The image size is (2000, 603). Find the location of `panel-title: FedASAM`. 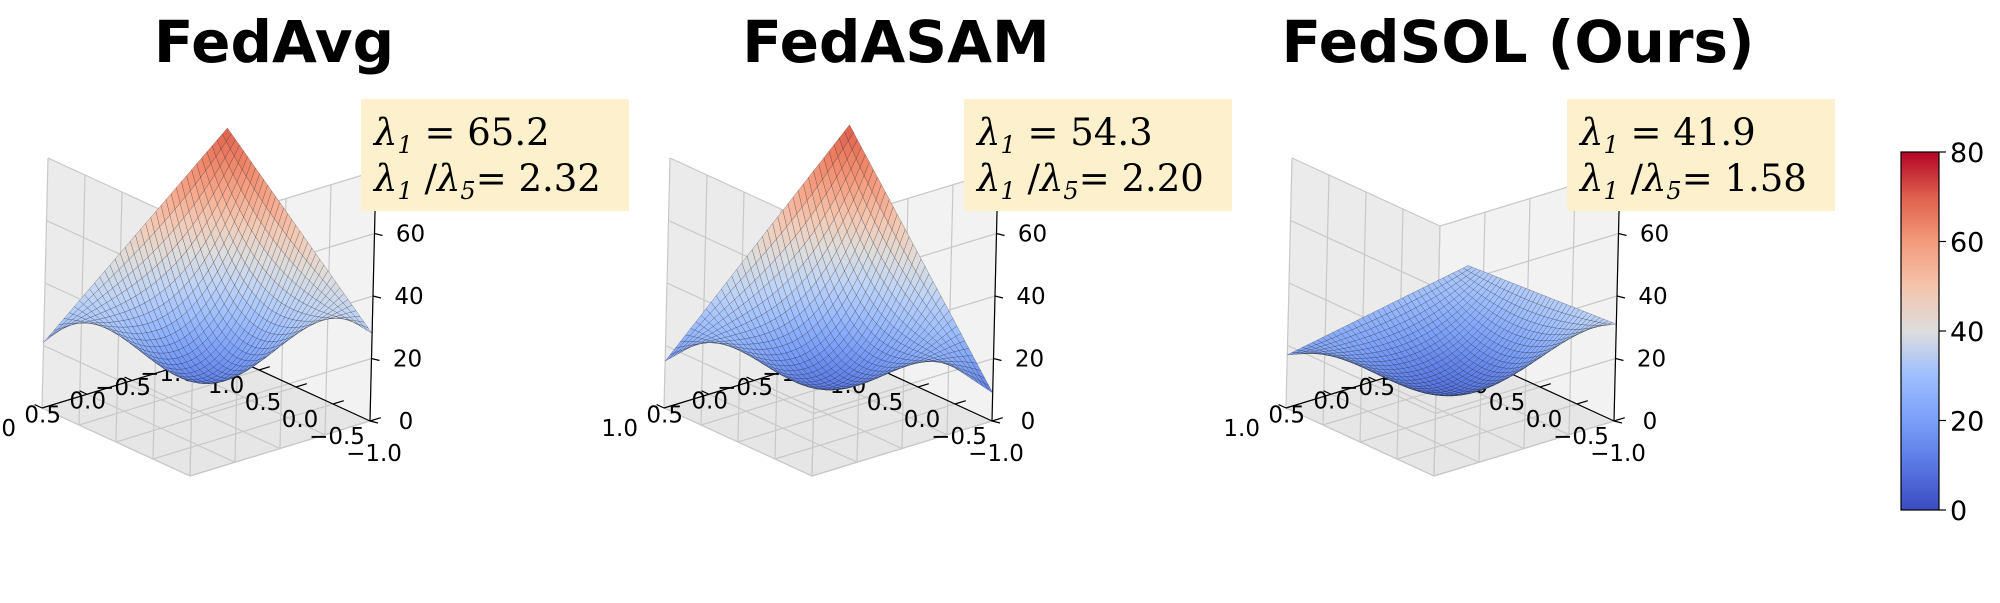

panel-title: FedASAM is located at coordinates (895, 42).